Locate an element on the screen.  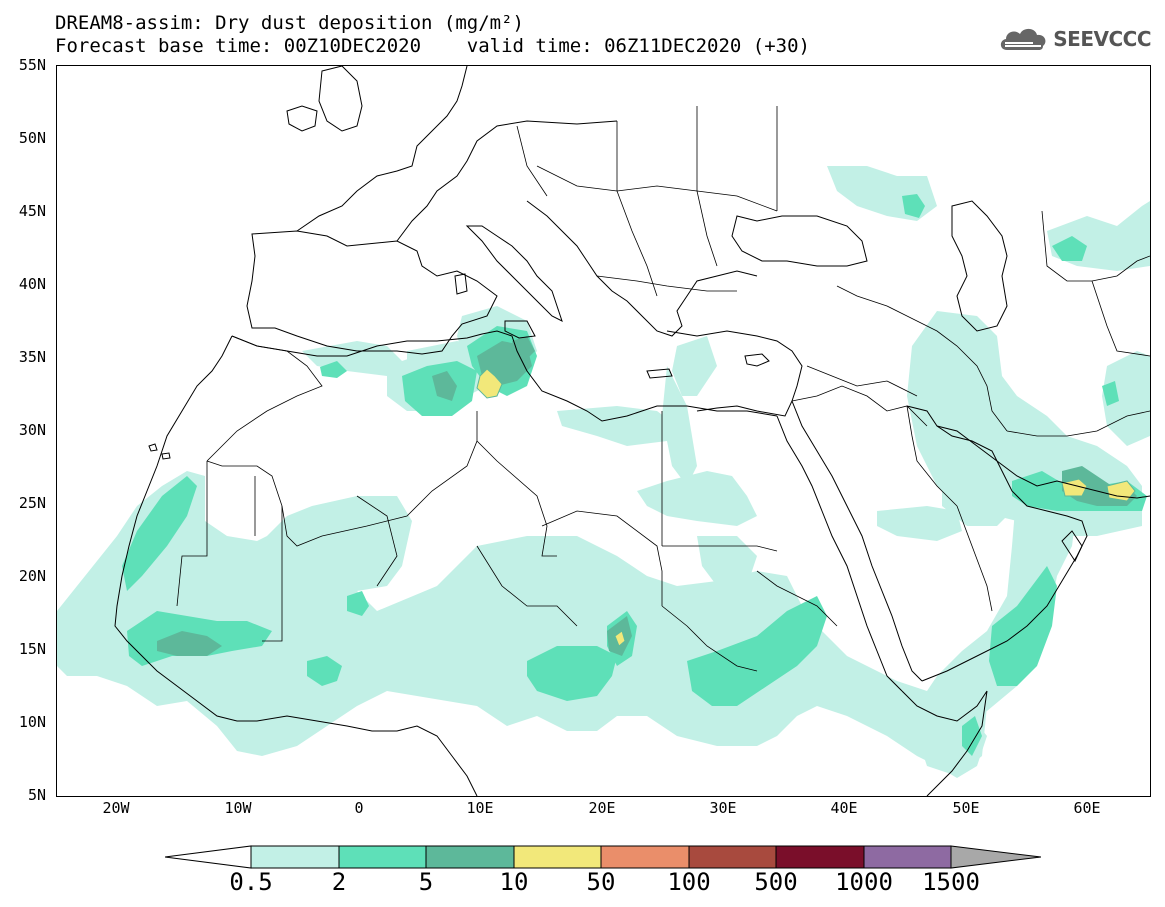
logo-text: SEEVCCC is located at coordinates (1102, 39).